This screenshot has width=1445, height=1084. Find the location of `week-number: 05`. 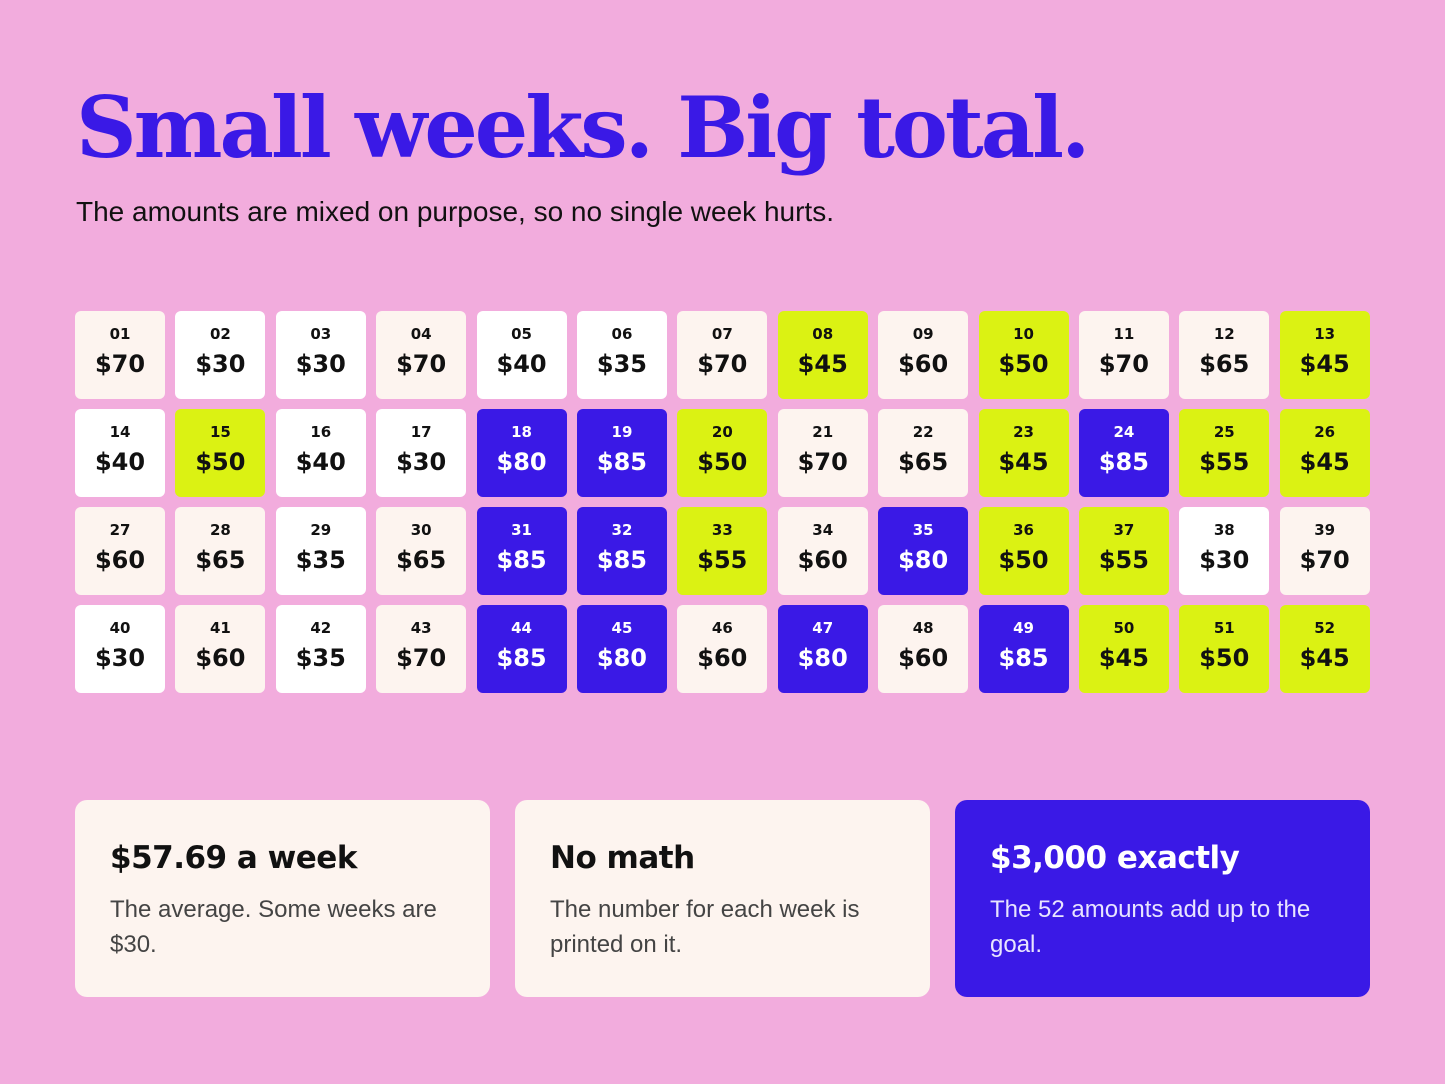

week-number: 05 is located at coordinates (521, 334).